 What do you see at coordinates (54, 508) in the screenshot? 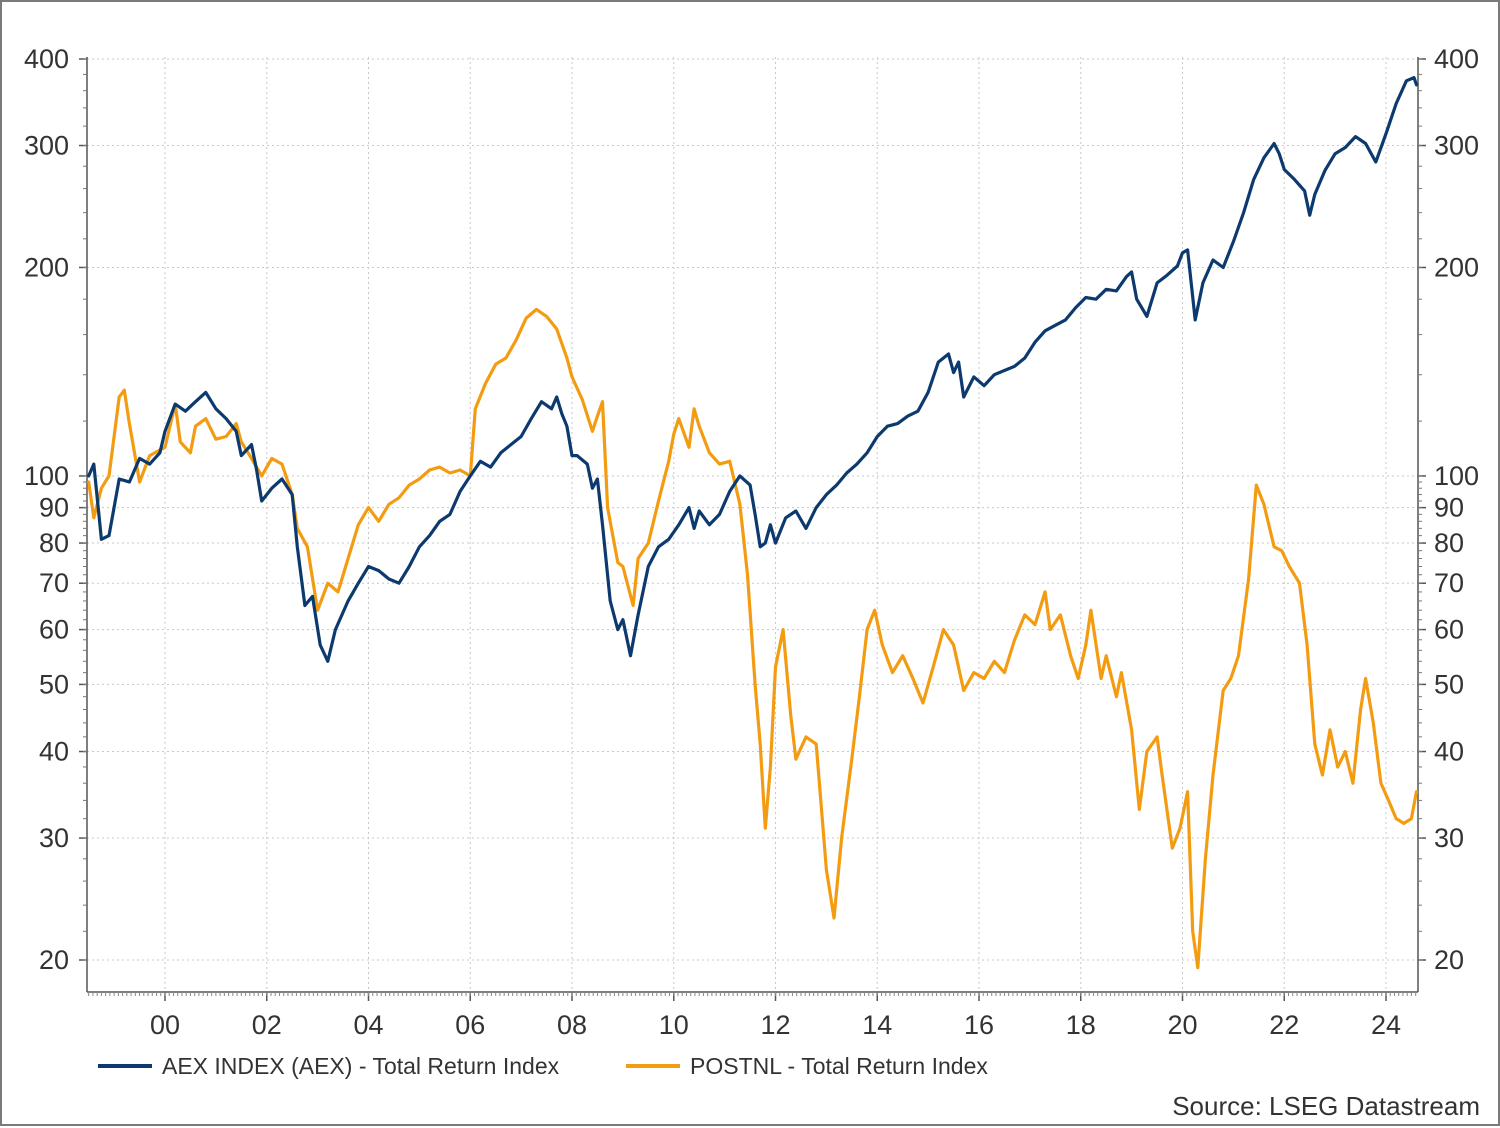
I see `y-tick-label-left: 90` at bounding box center [54, 508].